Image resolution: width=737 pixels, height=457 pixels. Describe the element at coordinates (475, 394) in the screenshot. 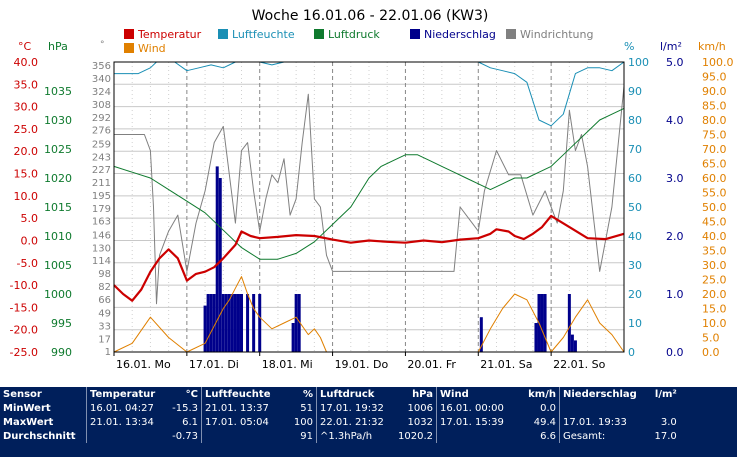

I see `stats-header-wind: Wind` at that location.